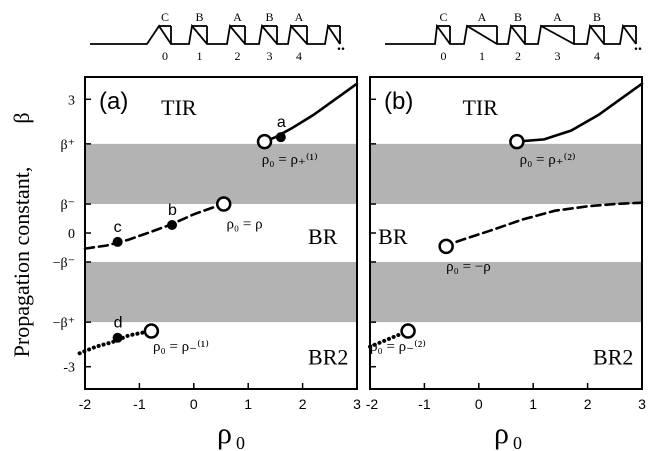 The width and height of the screenshot is (661, 451). What do you see at coordinates (118, 323) in the screenshot?
I see `point-label: d` at bounding box center [118, 323].